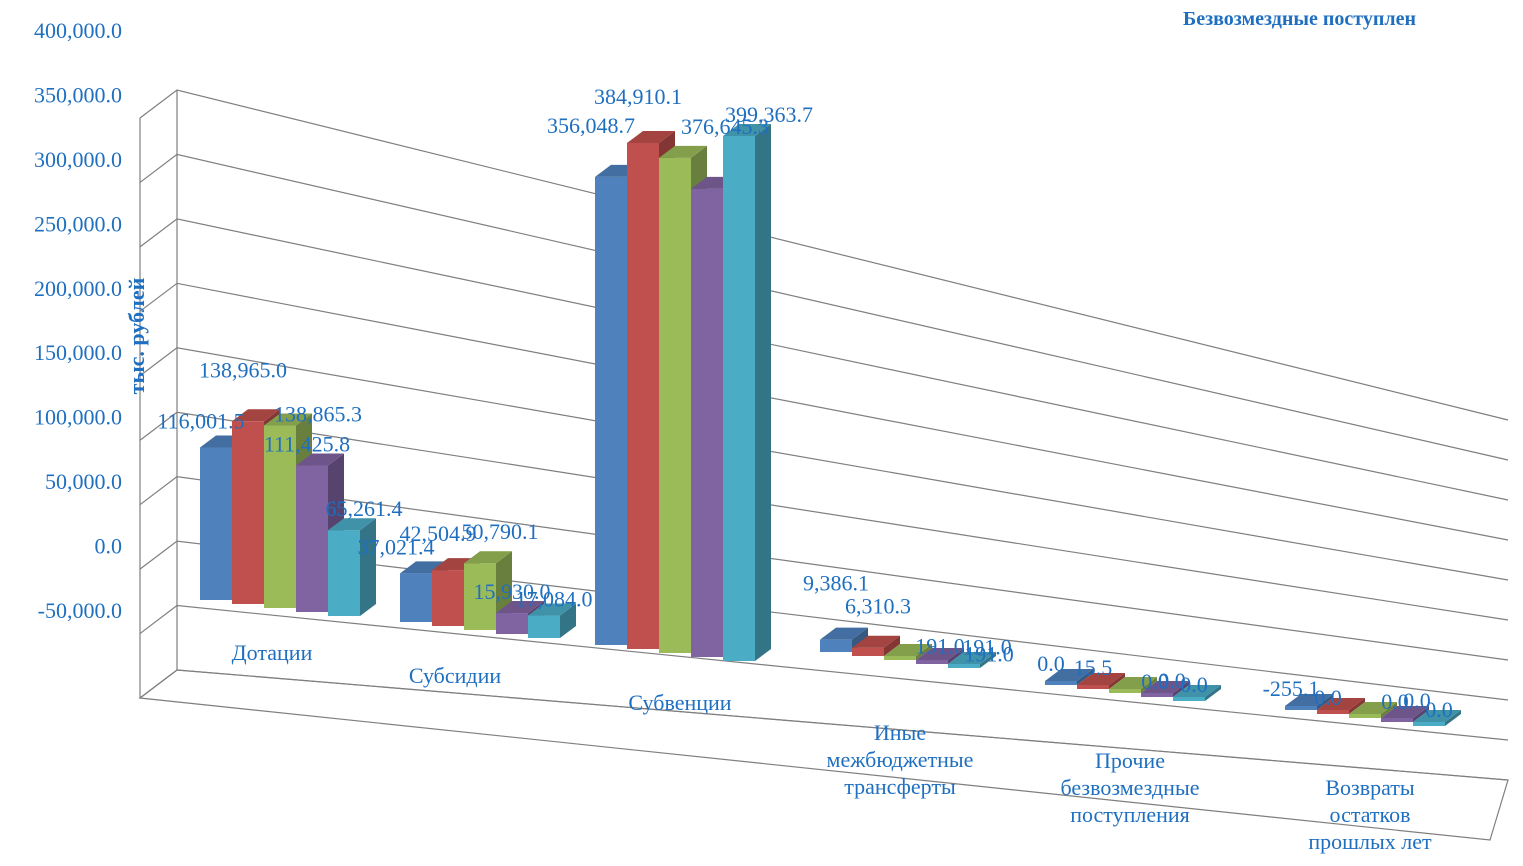 The width and height of the screenshot is (1523, 866). I want to click on y-tick-label: 150,000.0, so click(78, 352).